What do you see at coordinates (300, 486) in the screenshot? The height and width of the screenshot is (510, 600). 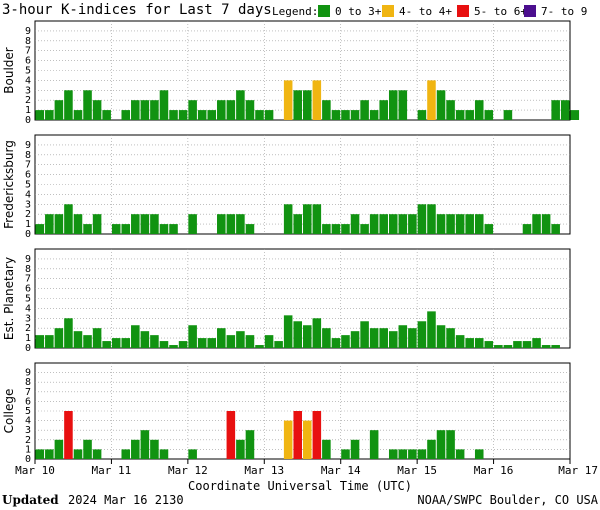 I see `x-axis-label: Coordinate Universal Time (UTC)` at bounding box center [300, 486].